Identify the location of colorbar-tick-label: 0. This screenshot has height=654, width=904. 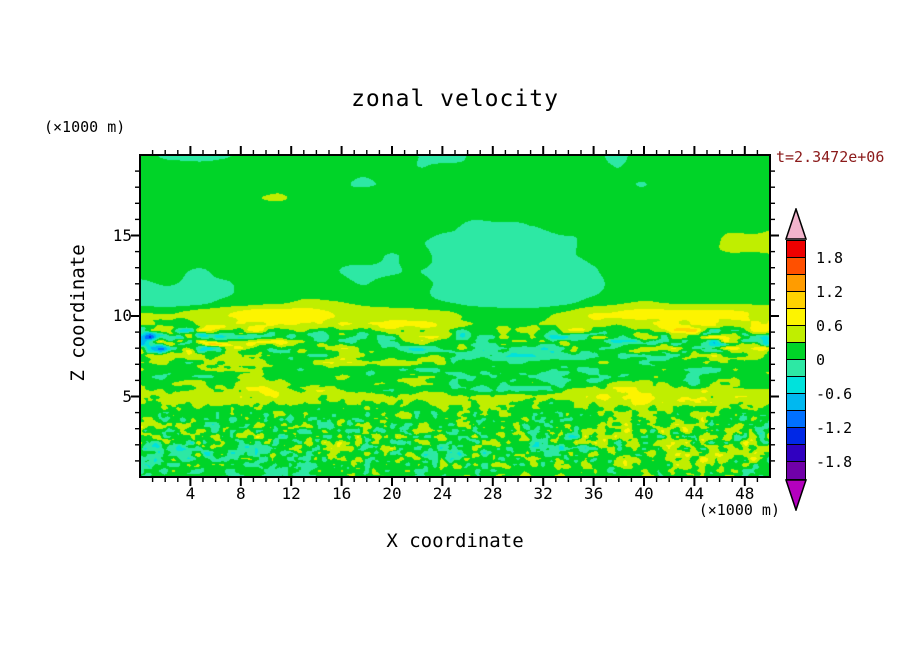
(821, 360).